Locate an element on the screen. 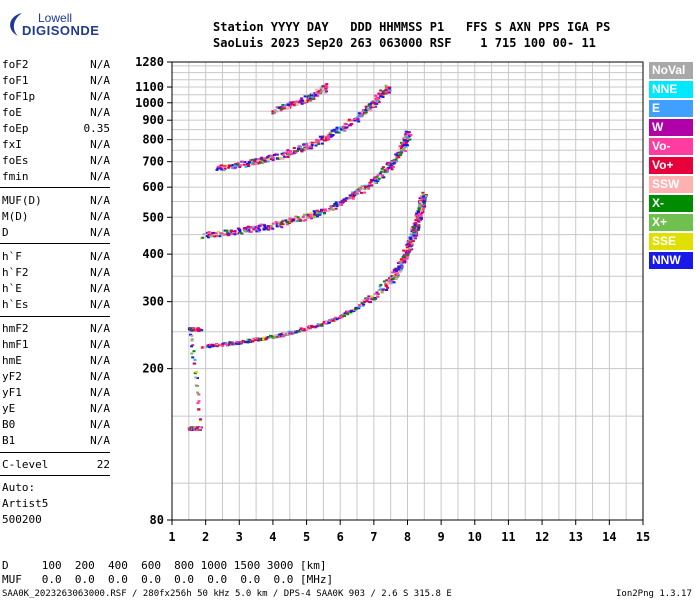 The width and height of the screenshot is (700, 600). param-name: M(D) is located at coordinates (15, 216).